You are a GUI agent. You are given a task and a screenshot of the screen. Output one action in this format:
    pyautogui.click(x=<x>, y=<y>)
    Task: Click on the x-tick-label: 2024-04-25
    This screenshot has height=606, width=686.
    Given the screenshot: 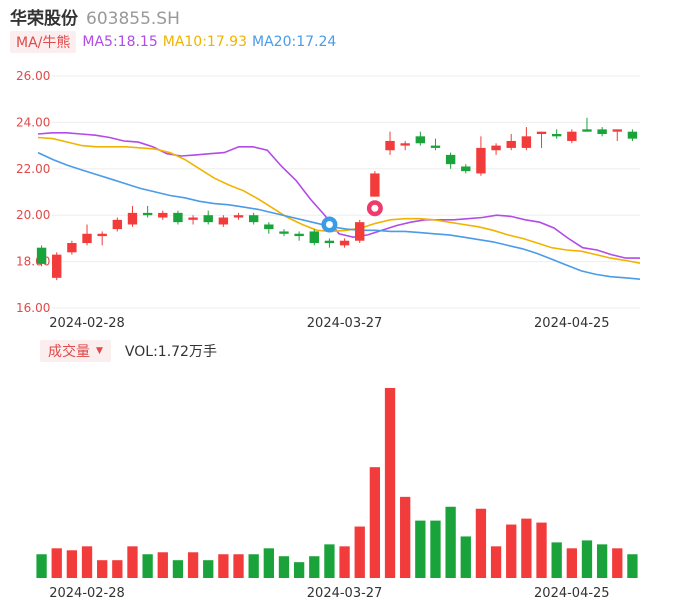 What is the action you would take?
    pyautogui.click(x=572, y=323)
    